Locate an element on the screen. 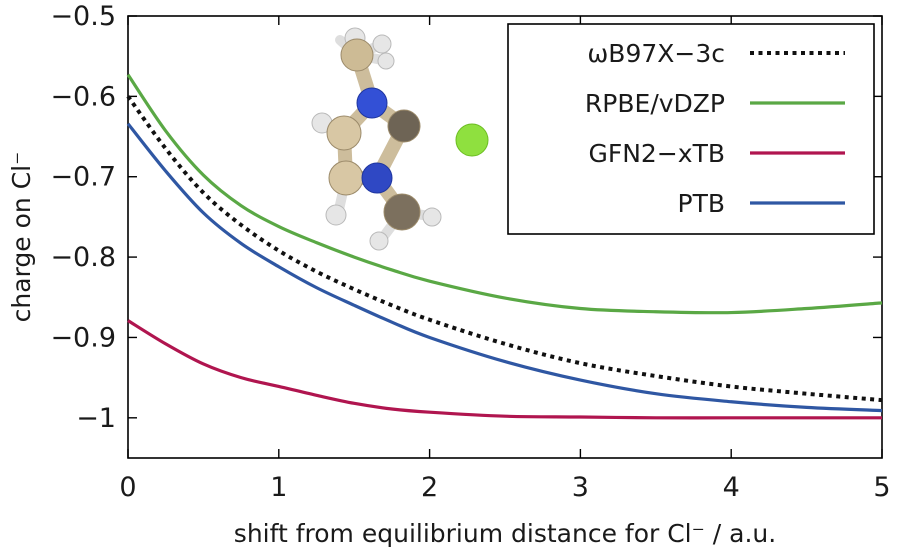 Image resolution: width=897 pixels, height=559 pixels. y-tick-label: −0.6 is located at coordinates (83, 96).